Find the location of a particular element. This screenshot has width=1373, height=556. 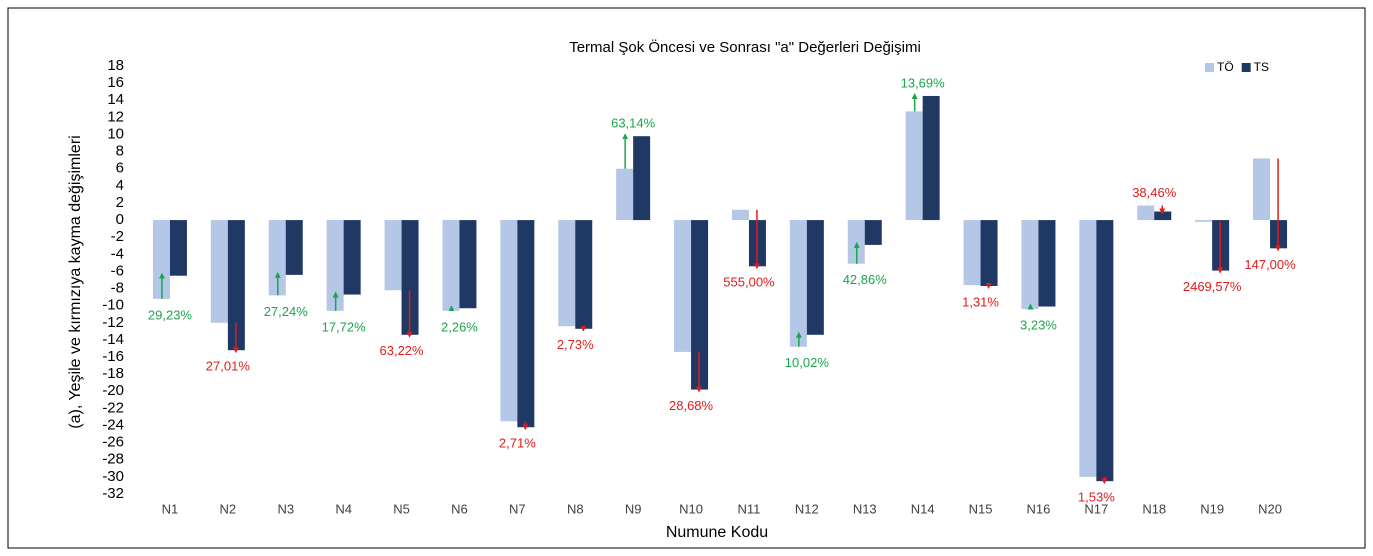

x-tick-label: N13 is located at coordinates (865, 508).